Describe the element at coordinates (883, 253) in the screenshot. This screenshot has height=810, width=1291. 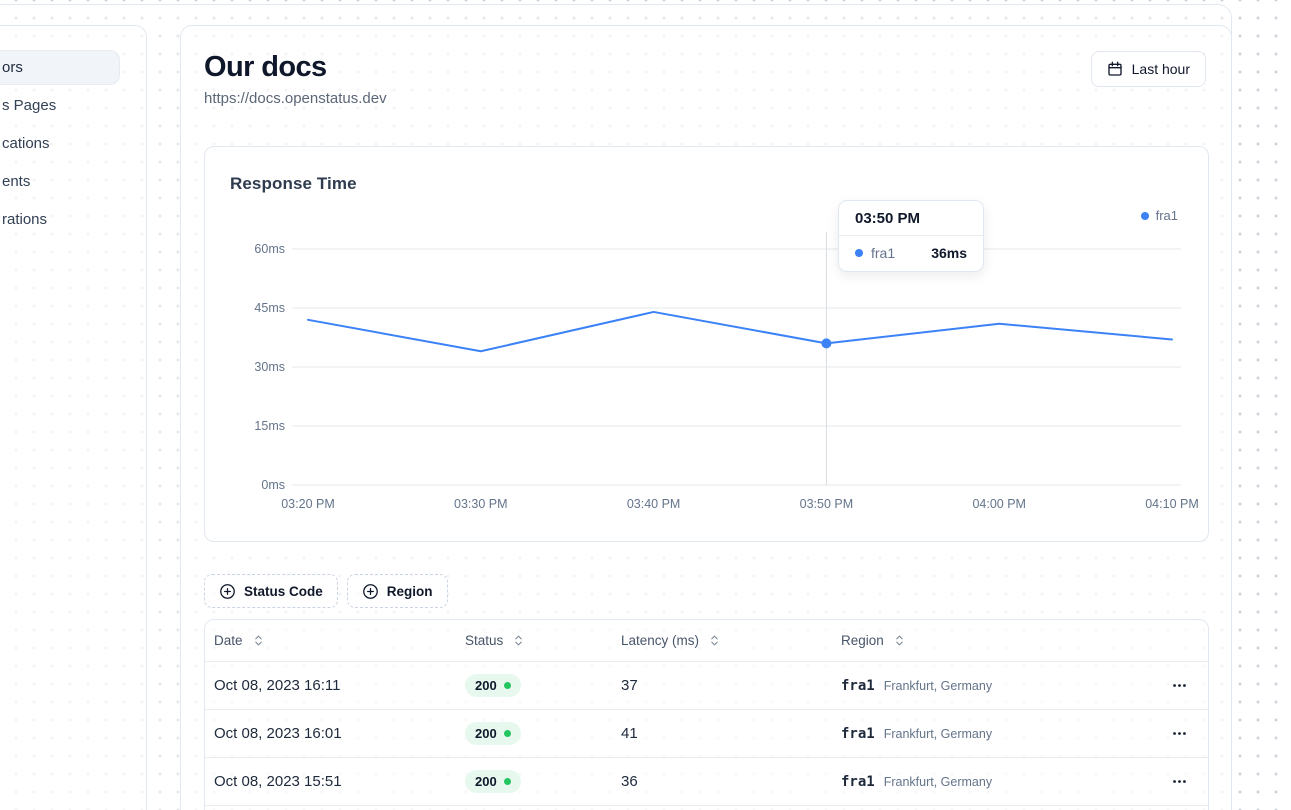
I see `tooltip-series-label: fra1` at that location.